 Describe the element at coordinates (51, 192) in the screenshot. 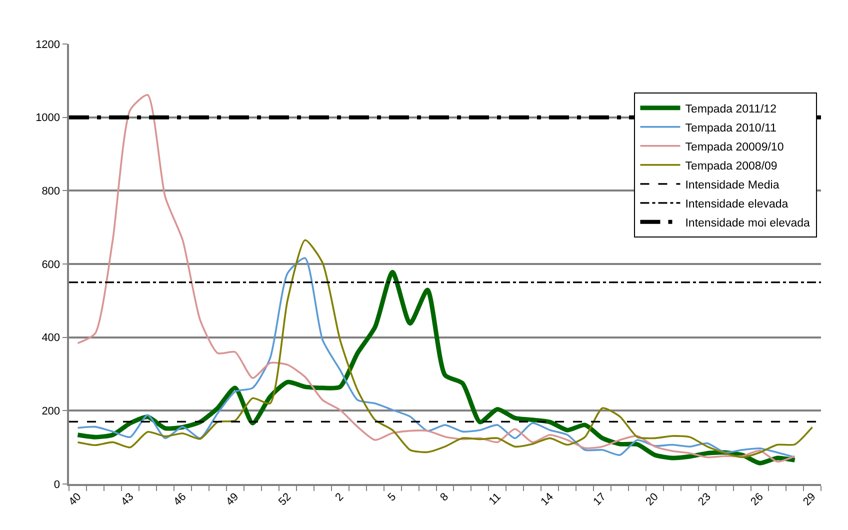

I see `y-tick-label: 800` at that location.